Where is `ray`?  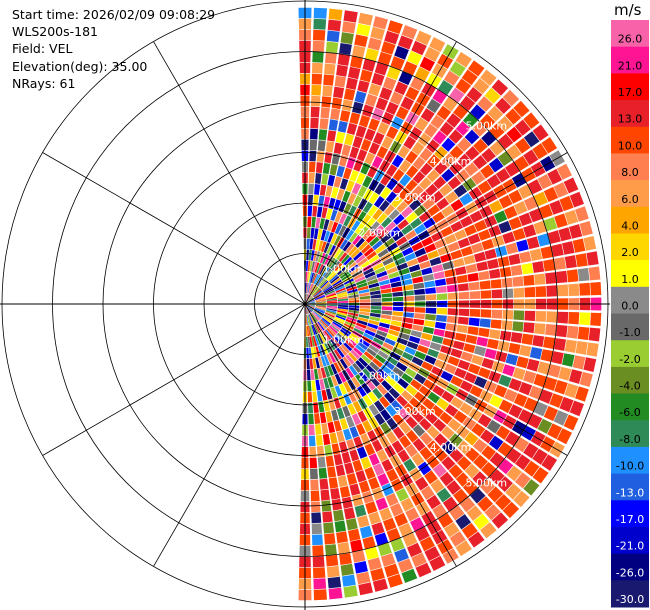
ray is located at coordinates (412, 411).